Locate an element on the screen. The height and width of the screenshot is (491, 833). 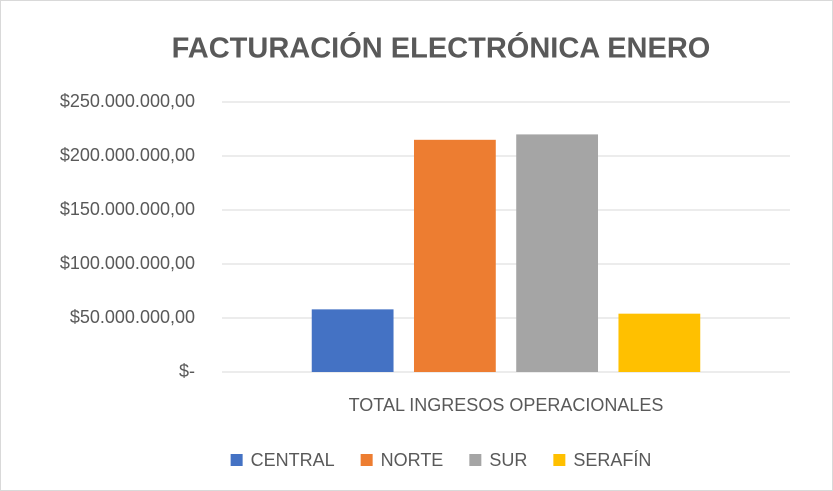
x-tick-label: TOTAL INGRESOS OPERACIONALES is located at coordinates (506, 405).